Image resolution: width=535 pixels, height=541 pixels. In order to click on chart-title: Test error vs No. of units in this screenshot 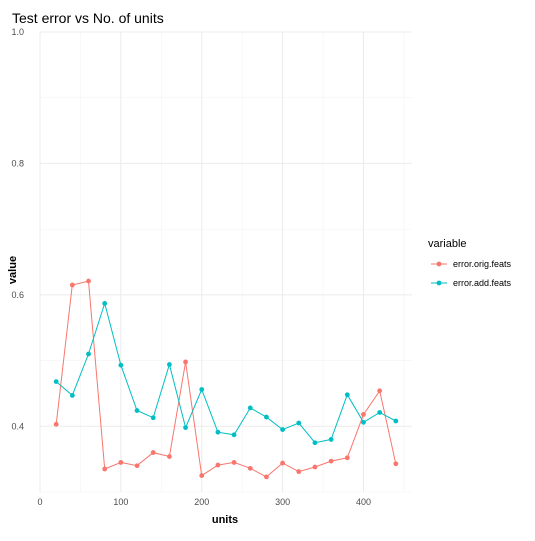, I will do `click(88, 18)`.